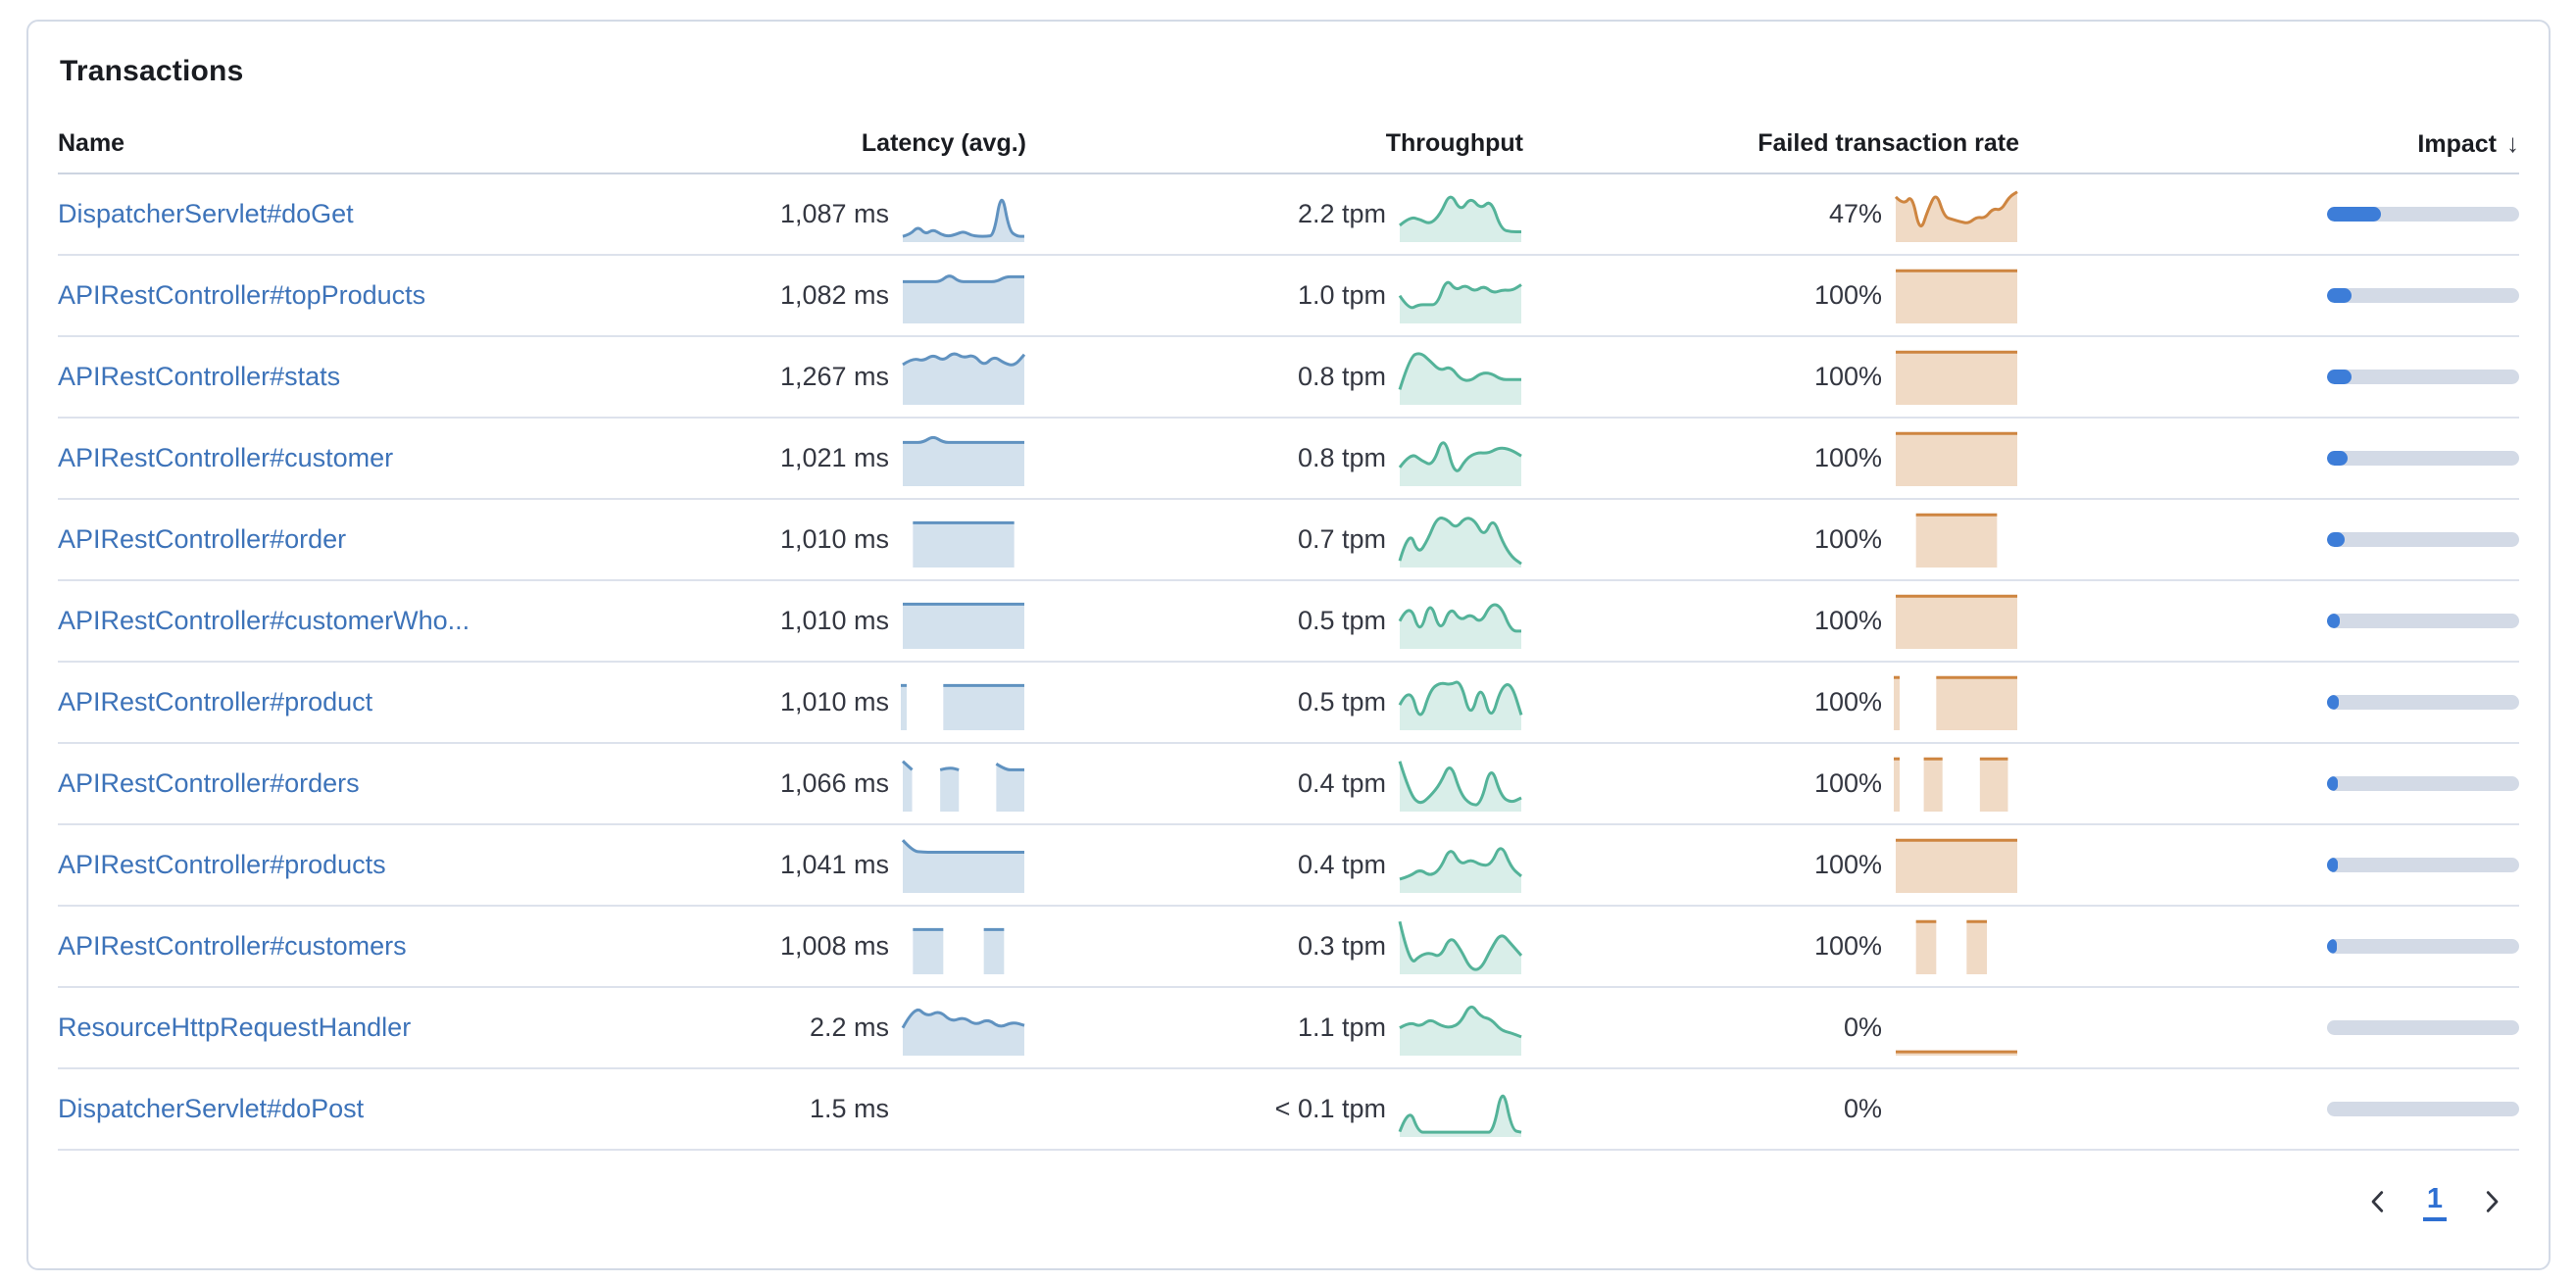 The image size is (2576, 1284). I want to click on throughput-value: < 0.1 tpm, so click(1330, 1108).